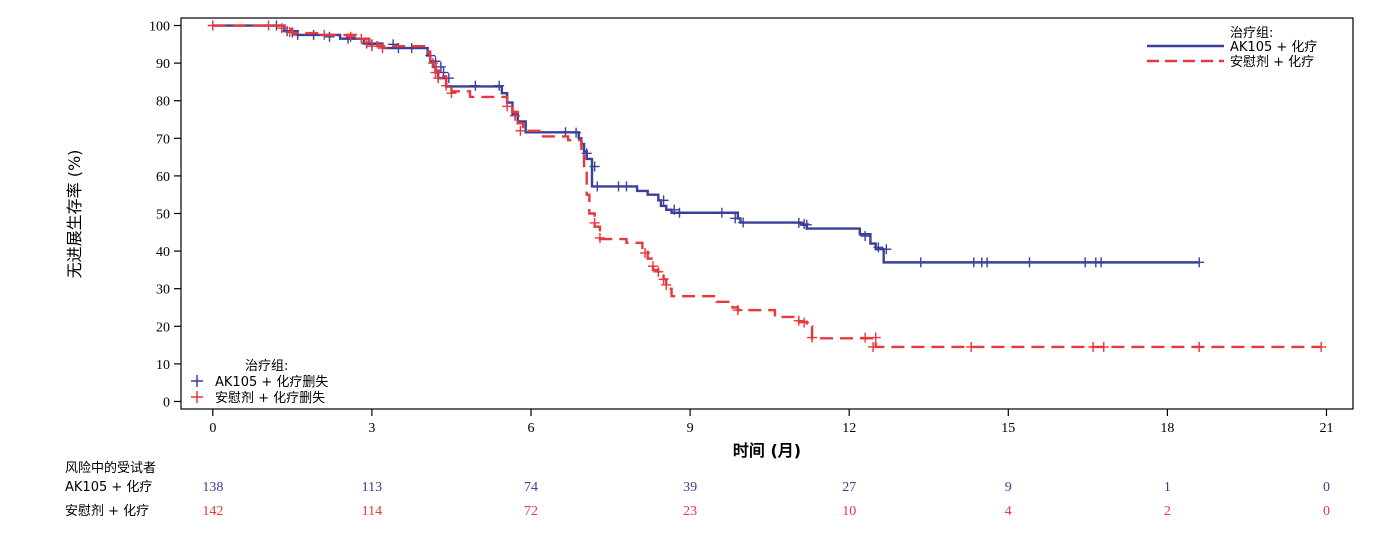 This screenshot has height=539, width=1388. Describe the element at coordinates (372, 511) in the screenshot. I see `risk-value: 114` at that location.